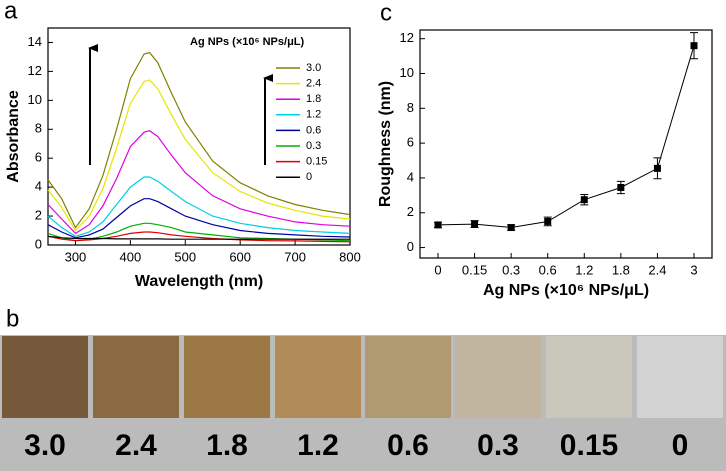 The height and width of the screenshot is (471, 726). I want to click on photo-label: 1.8, so click(227, 445).